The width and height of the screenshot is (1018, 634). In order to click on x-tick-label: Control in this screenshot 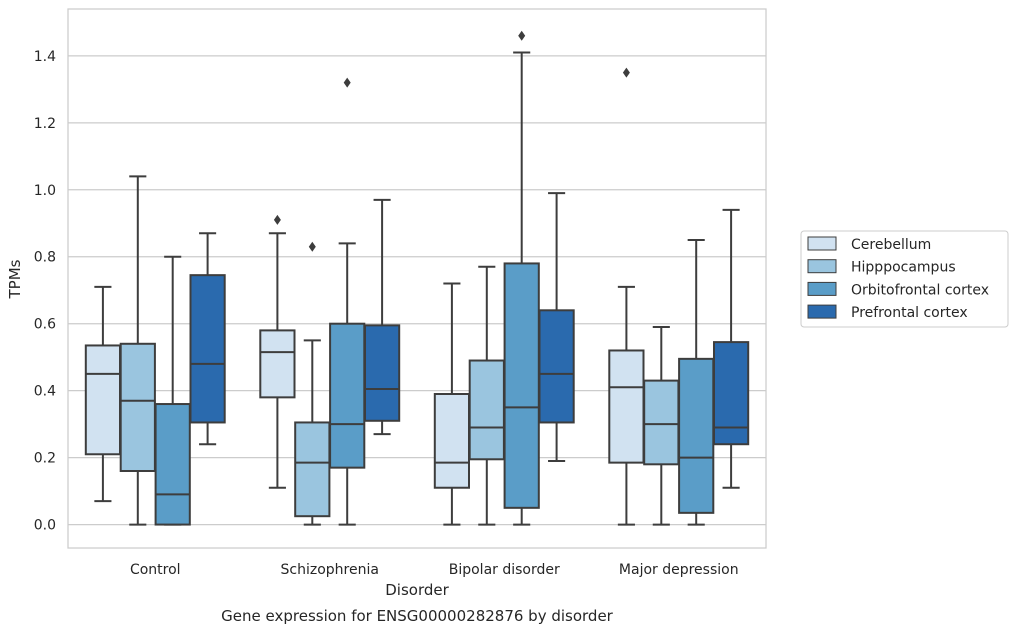, I will do `click(155, 570)`.